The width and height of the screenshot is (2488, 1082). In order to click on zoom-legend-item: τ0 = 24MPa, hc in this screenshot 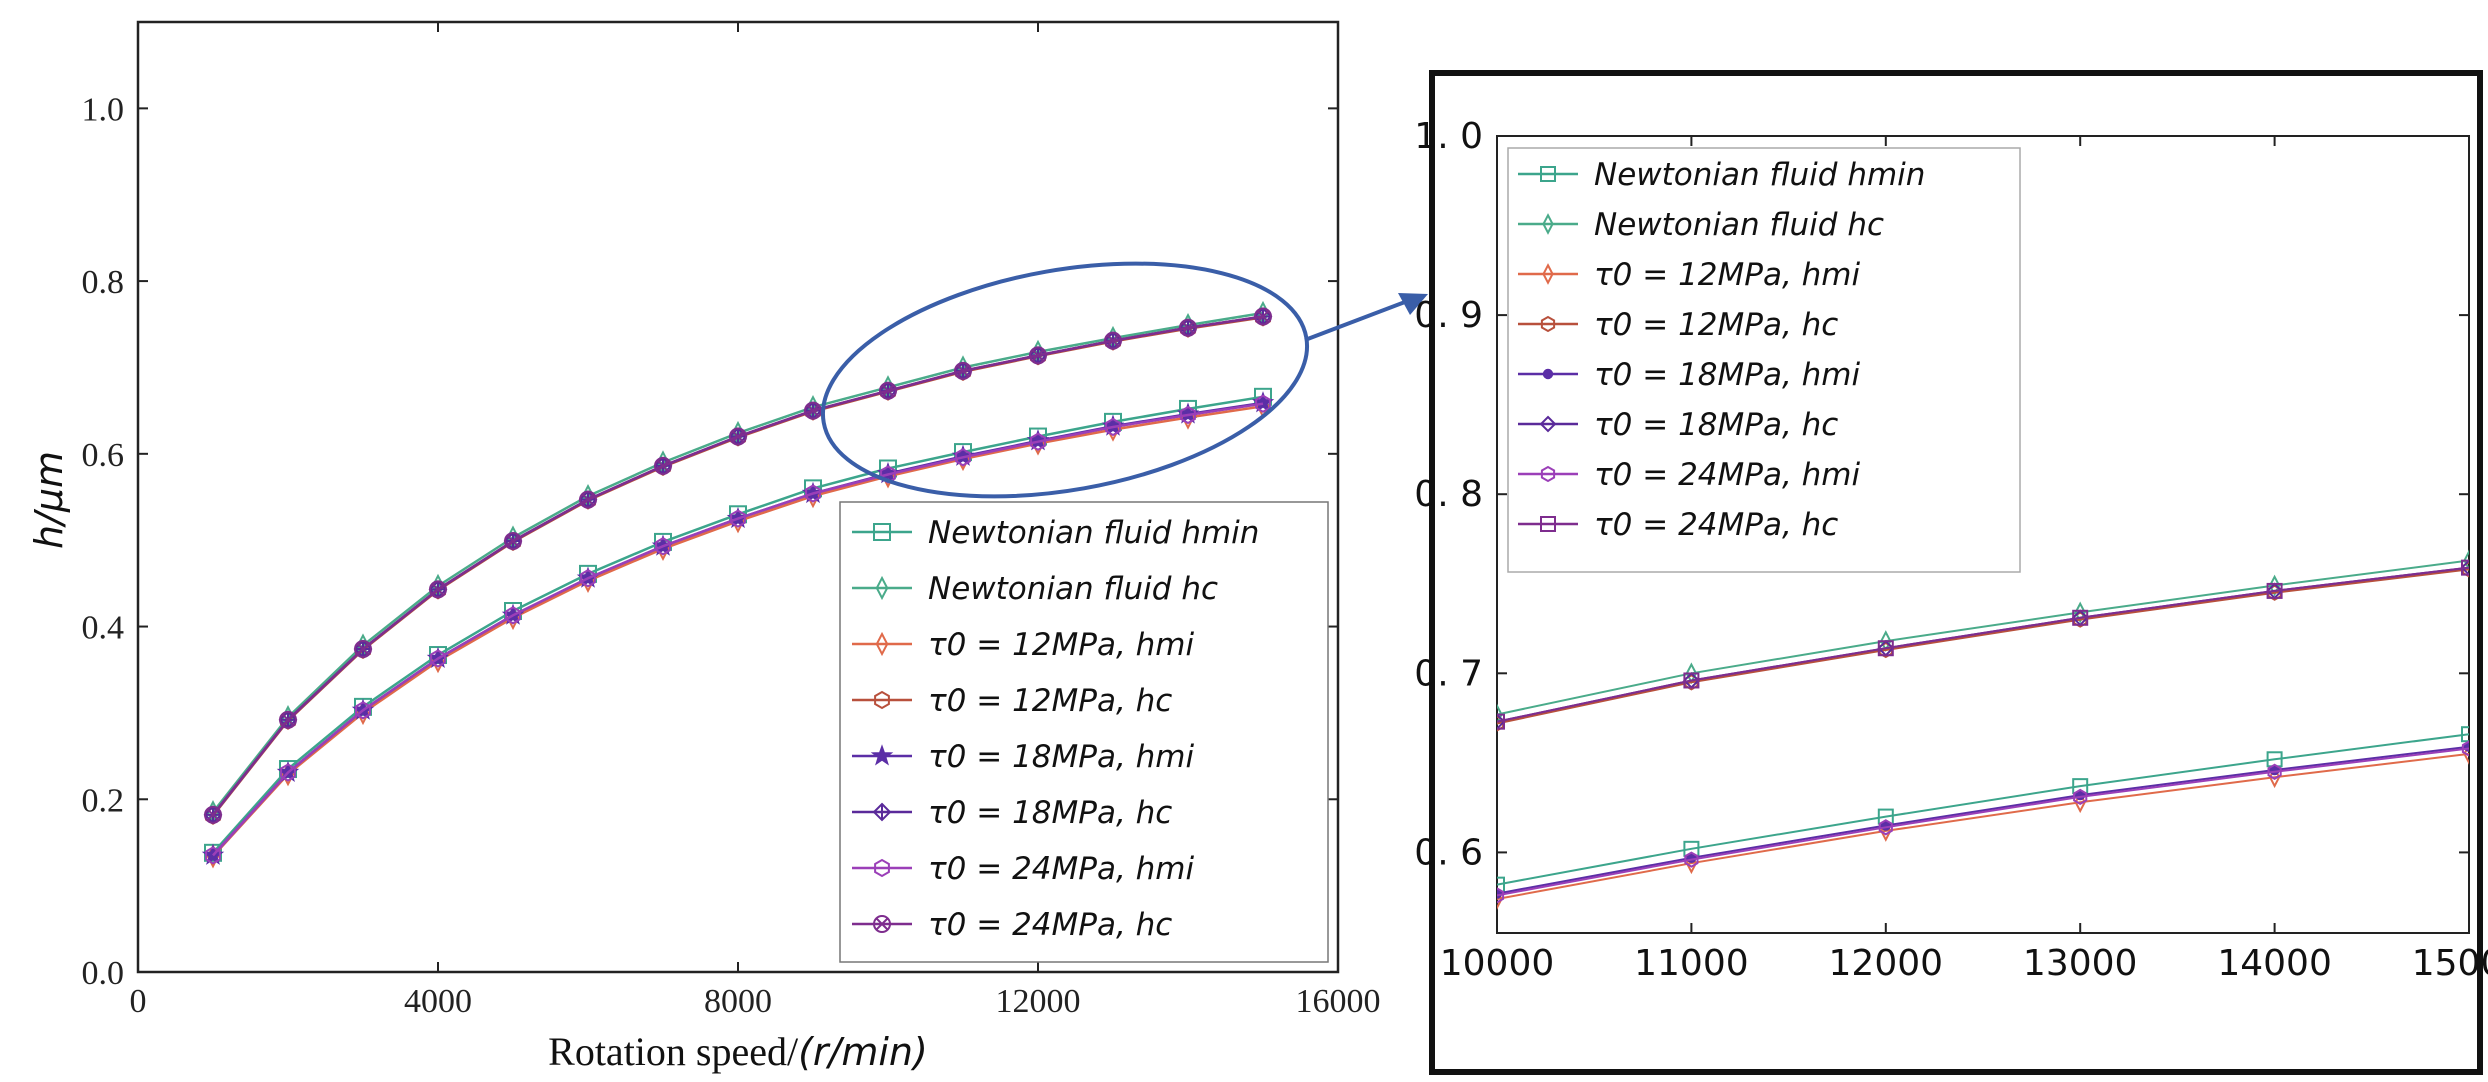, I will do `click(1678, 525)`.